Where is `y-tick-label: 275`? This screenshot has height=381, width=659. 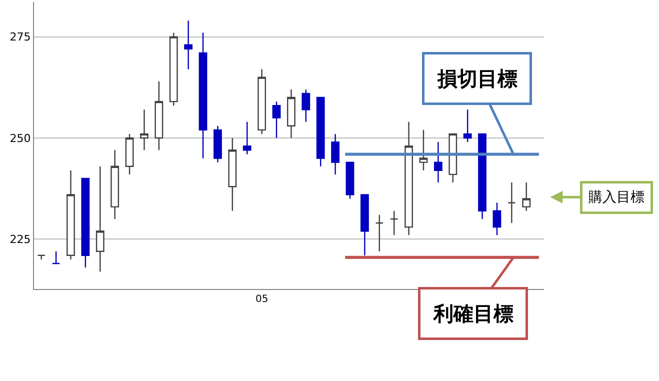
y-tick-label: 275 is located at coordinates (20, 37).